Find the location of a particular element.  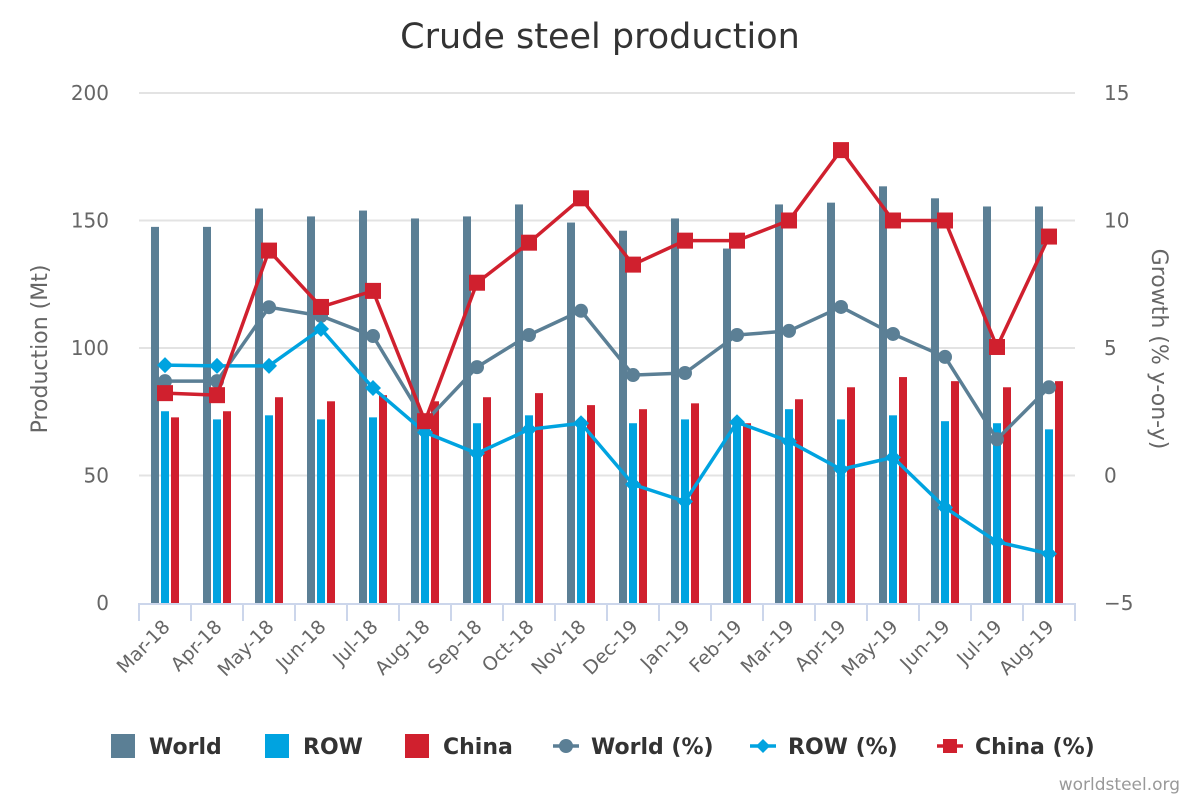

x-tick-label: Jun-18 is located at coordinates (300, 645).